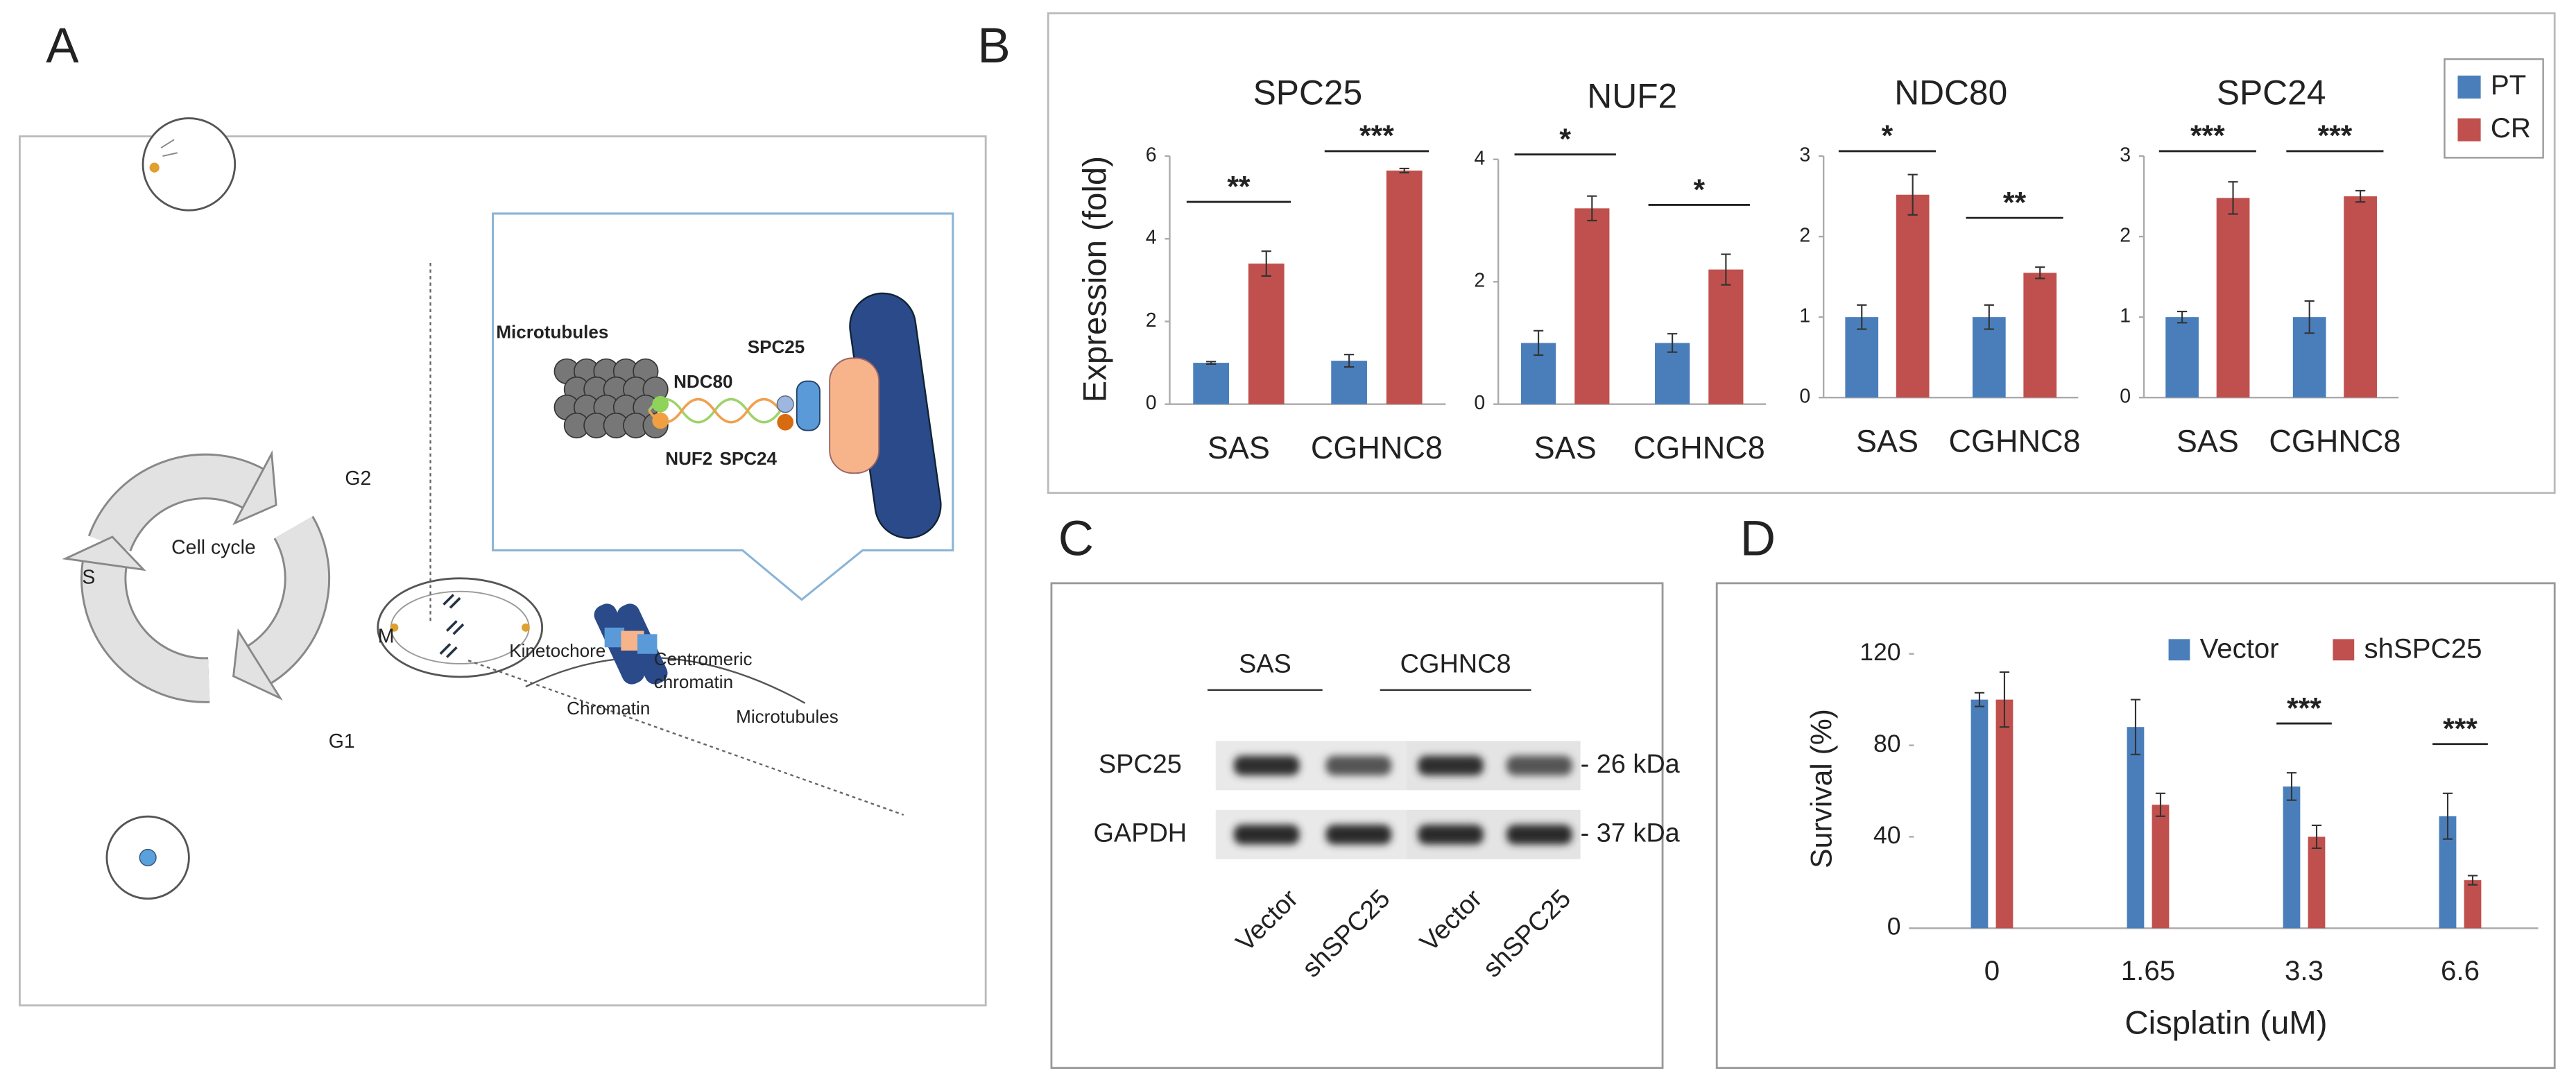  Describe the element at coordinates (2508, 85) in the screenshot. I see `legend-label: PT` at that location.